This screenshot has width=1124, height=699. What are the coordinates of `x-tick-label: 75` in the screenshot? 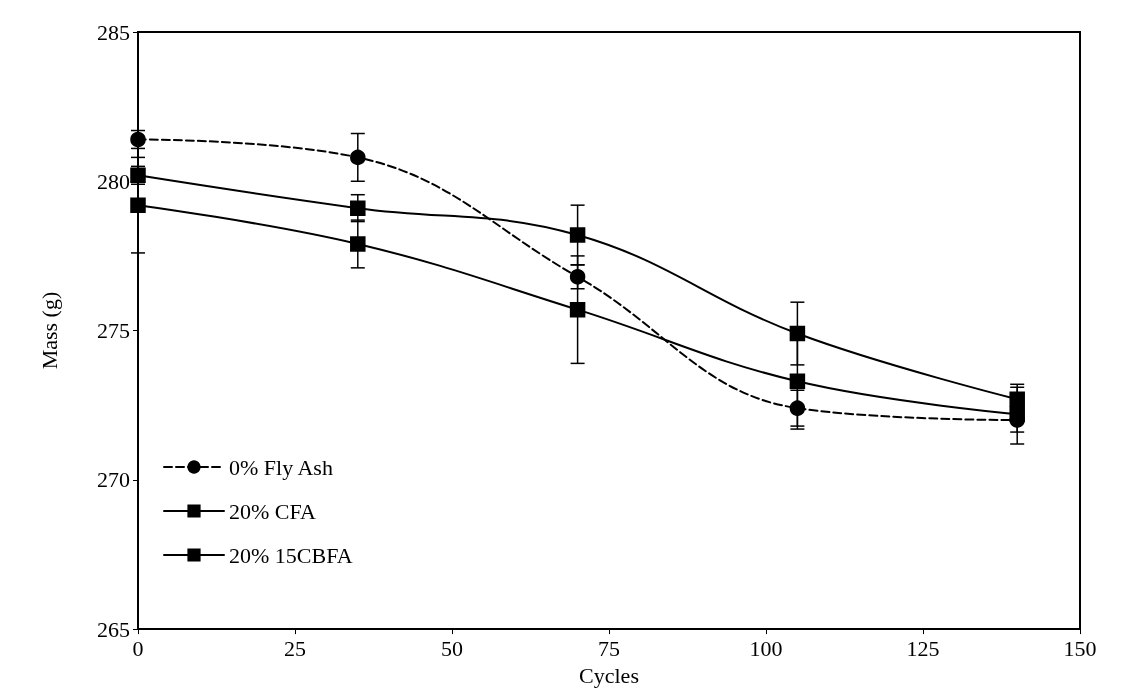 It's located at (609, 648).